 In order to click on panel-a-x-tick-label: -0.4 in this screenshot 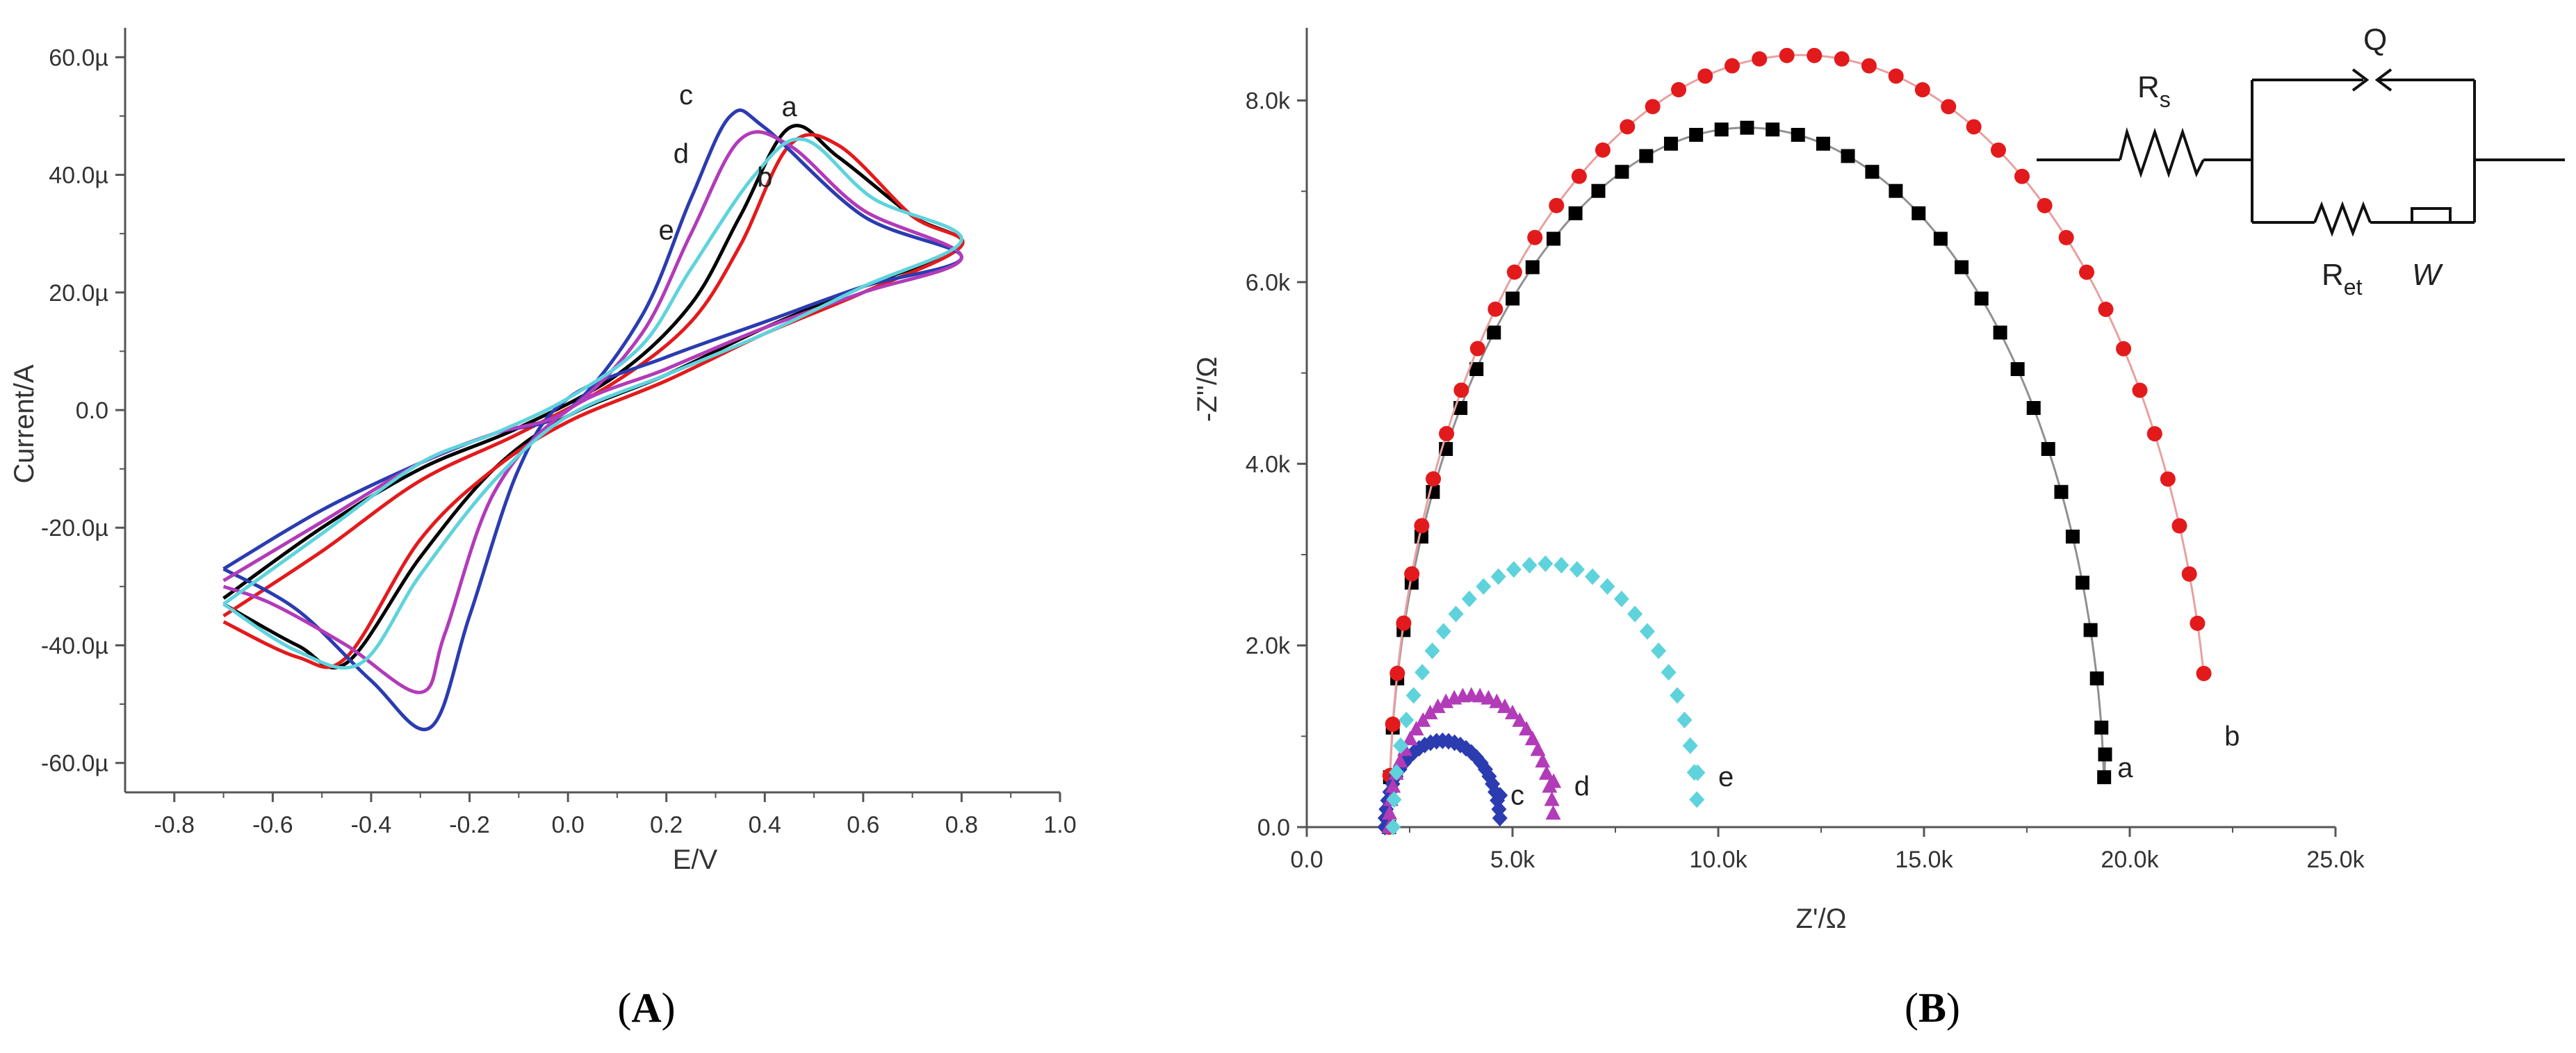, I will do `click(371, 825)`.